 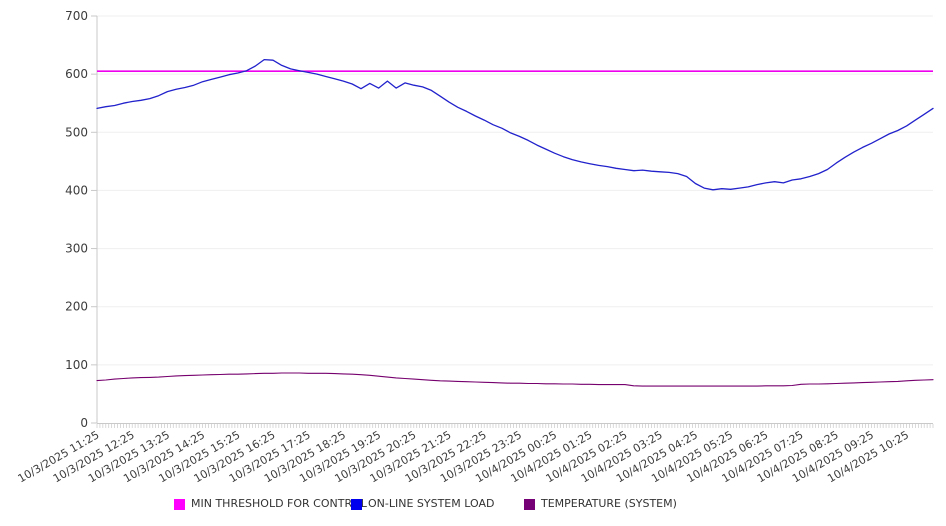 I want to click on y-tick-label: 0, so click(x=84, y=423).